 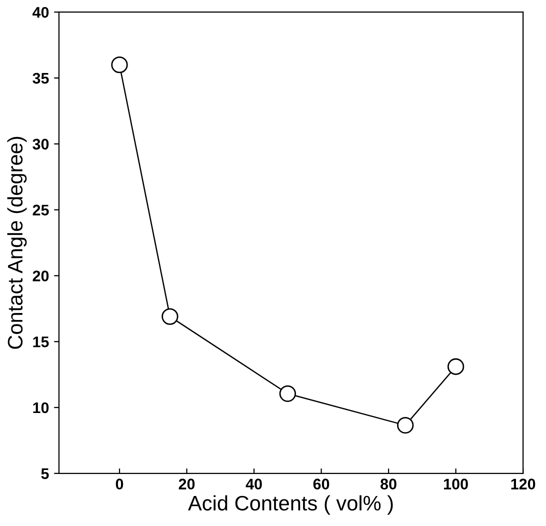 I want to click on x-tick-label: 120, so click(x=523, y=484).